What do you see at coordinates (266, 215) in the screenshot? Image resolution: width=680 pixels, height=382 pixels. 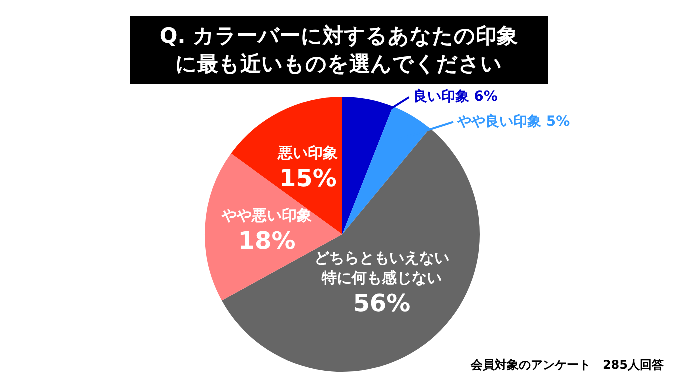 I see `slice-label: やや悪い印象` at bounding box center [266, 215].